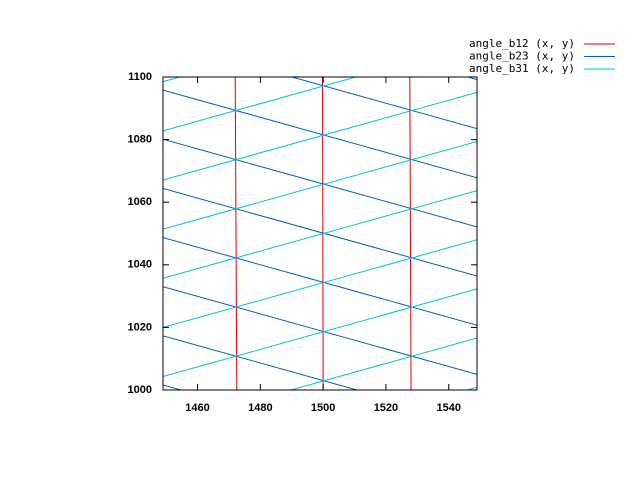 Image resolution: width=640 pixels, height=480 pixels. Describe the element at coordinates (386, 408) in the screenshot. I see `x-tick-label: 1520` at that location.